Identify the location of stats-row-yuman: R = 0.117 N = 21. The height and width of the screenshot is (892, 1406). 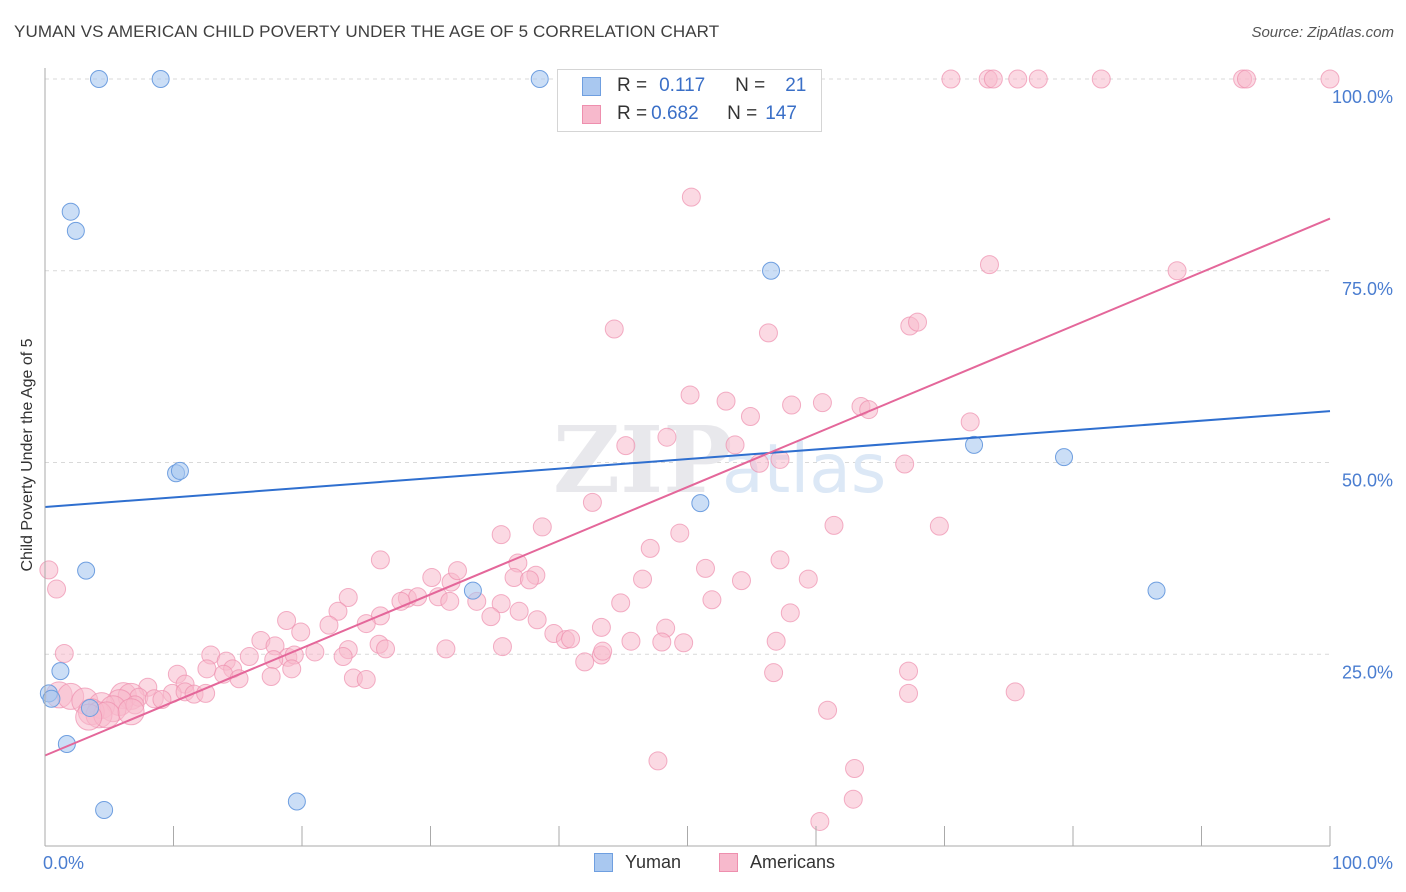
(694, 86).